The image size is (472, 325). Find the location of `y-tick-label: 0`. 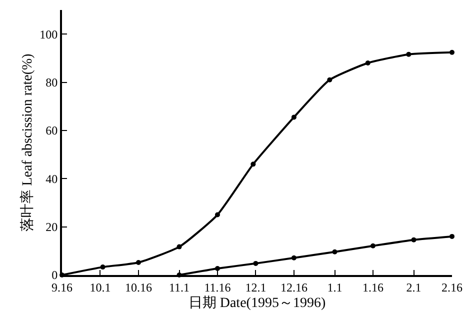

y-tick-label: 0 is located at coordinates (55, 275).